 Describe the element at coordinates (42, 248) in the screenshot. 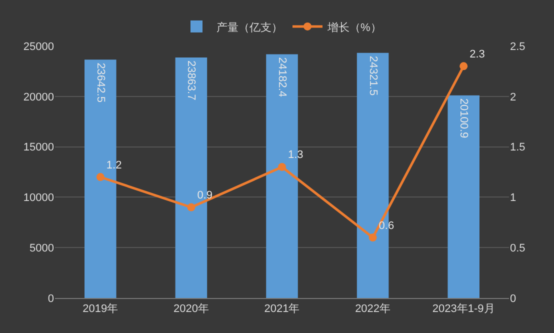

I see `y-tick-label: 5000` at that location.